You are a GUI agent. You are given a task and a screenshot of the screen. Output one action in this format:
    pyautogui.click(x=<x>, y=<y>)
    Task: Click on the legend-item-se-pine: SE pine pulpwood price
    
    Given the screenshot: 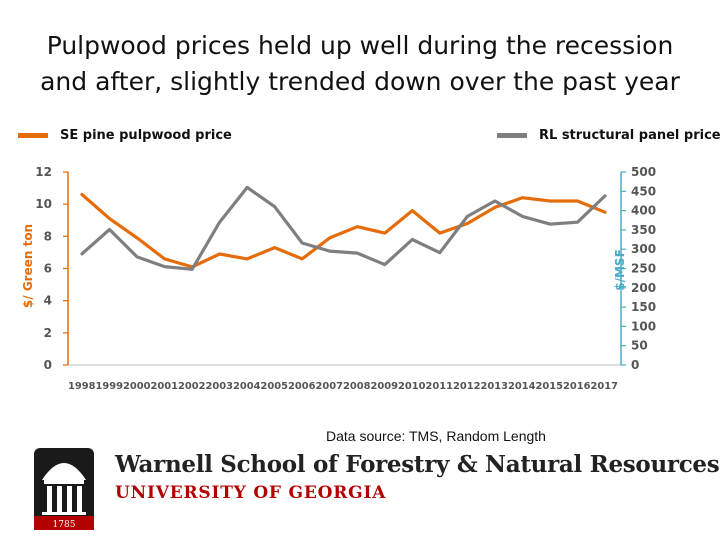 What is the action you would take?
    pyautogui.click(x=125, y=135)
    